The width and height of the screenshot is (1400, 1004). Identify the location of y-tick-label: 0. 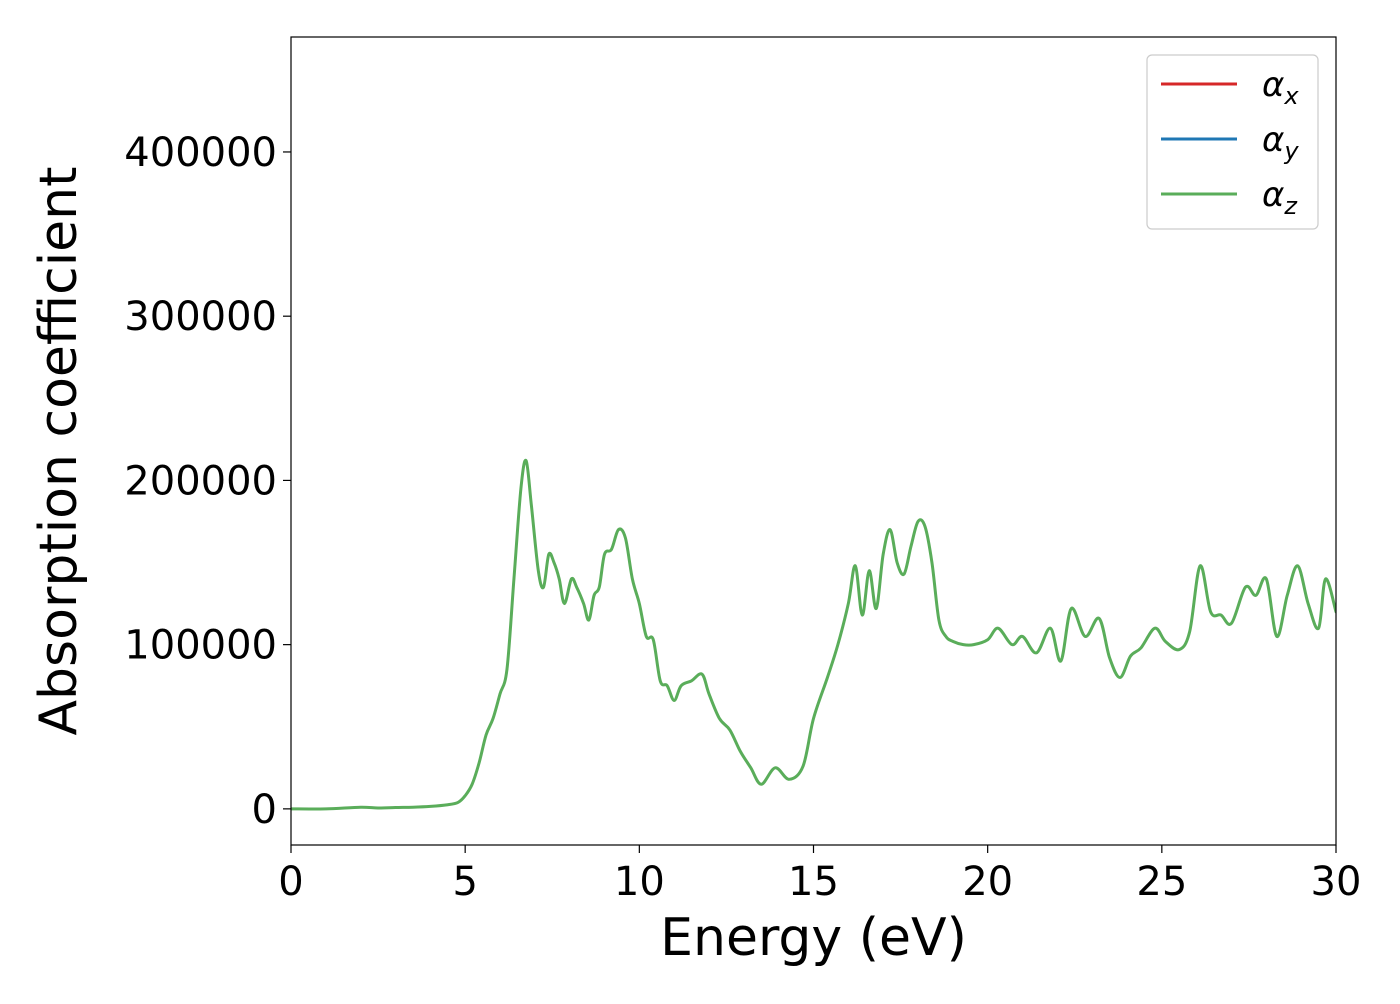
(264, 810).